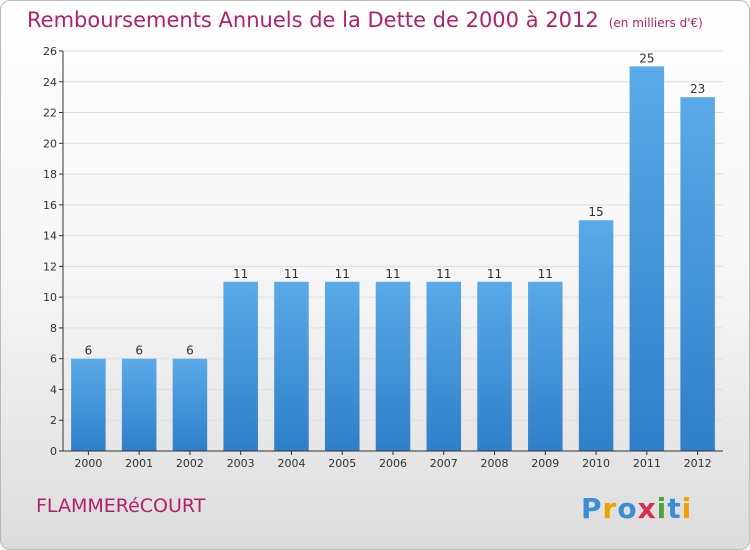  What do you see at coordinates (50, 113) in the screenshot?
I see `y-tick-label: 22` at bounding box center [50, 113].